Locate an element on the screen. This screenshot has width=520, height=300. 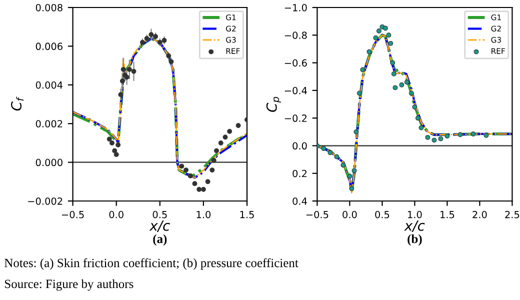
y-tick-label: −0.8 is located at coordinates (295, 35).